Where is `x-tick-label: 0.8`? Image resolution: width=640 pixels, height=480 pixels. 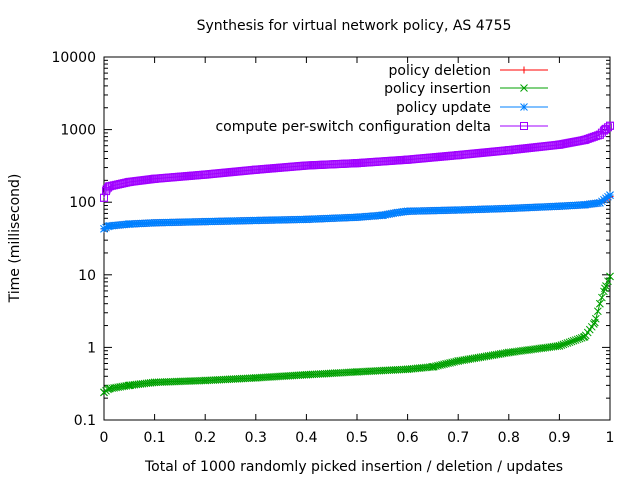
x-tick-label: 0.8 is located at coordinates (509, 438).